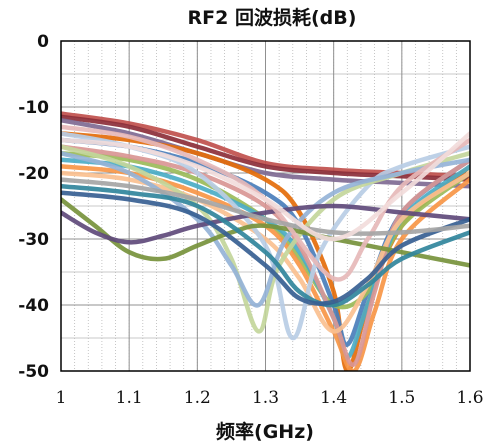 Image resolution: width=490 pixels, height=445 pixels. What do you see at coordinates (33, 306) in the screenshot?
I see `y-tick-label: -40` at bounding box center [33, 306].